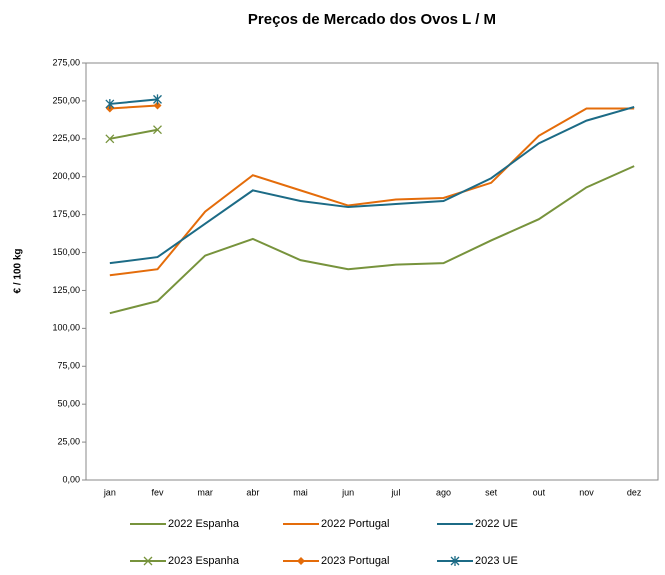  I want to click on y-tick-label: 150,00, so click(66, 252).